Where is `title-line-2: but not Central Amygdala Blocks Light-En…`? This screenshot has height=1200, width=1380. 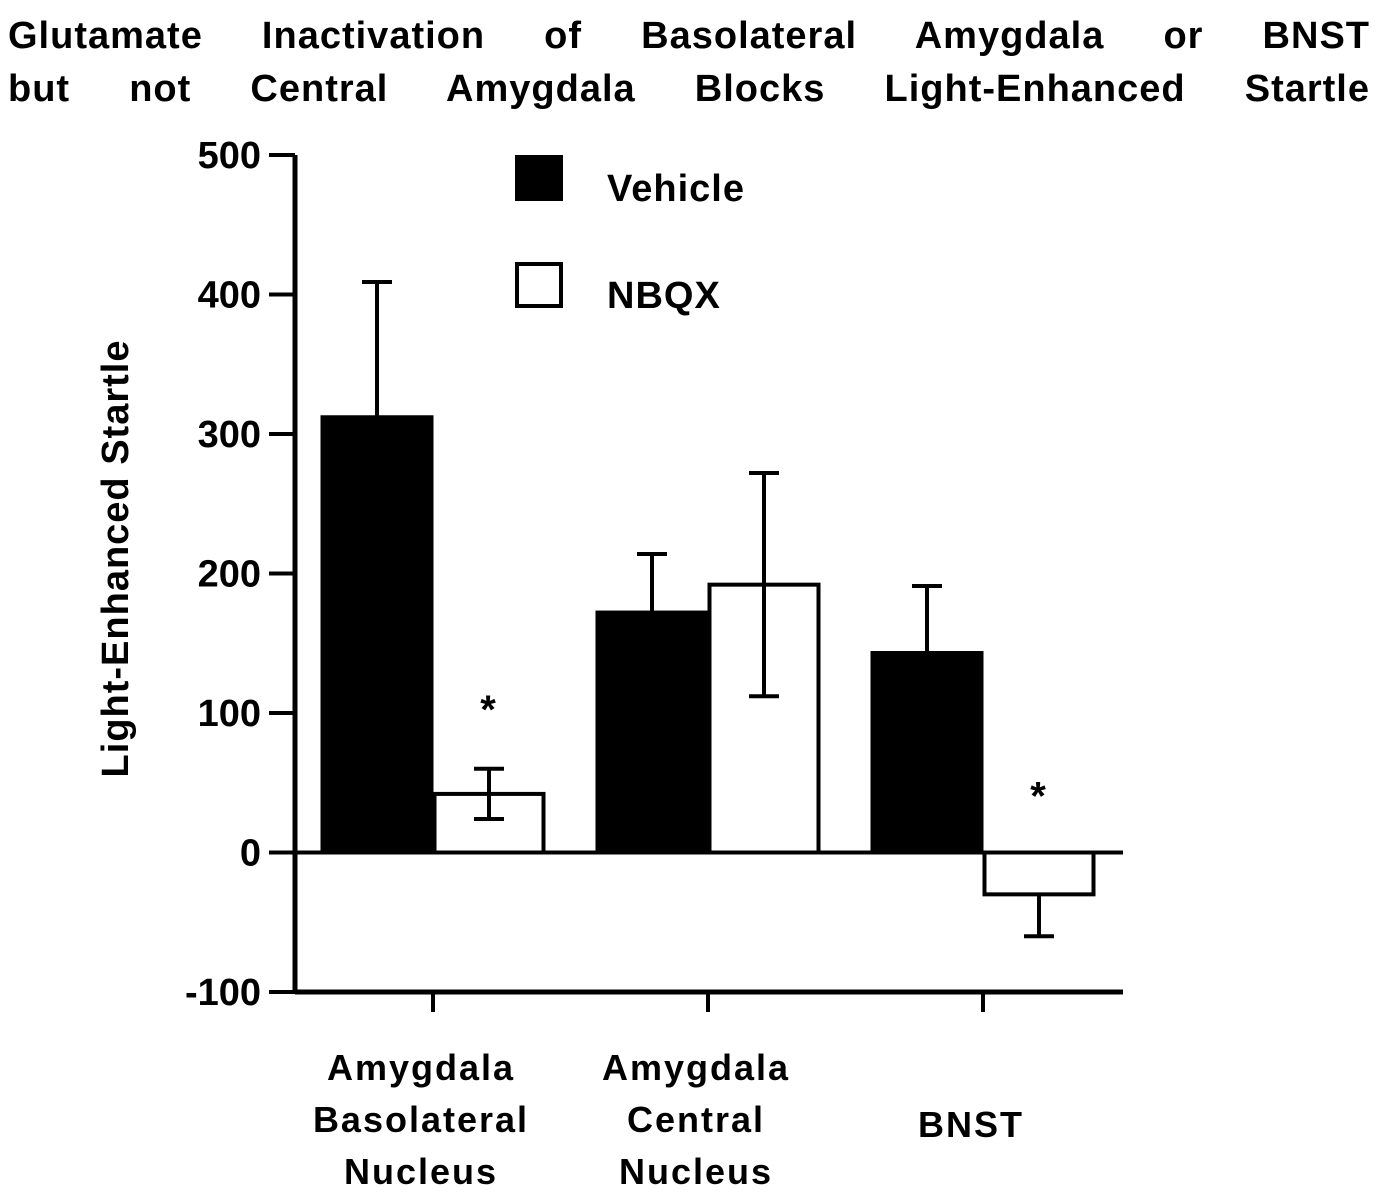 title-line-2: but not Central Amygdala Blocks Light-En… is located at coordinates (689, 89).